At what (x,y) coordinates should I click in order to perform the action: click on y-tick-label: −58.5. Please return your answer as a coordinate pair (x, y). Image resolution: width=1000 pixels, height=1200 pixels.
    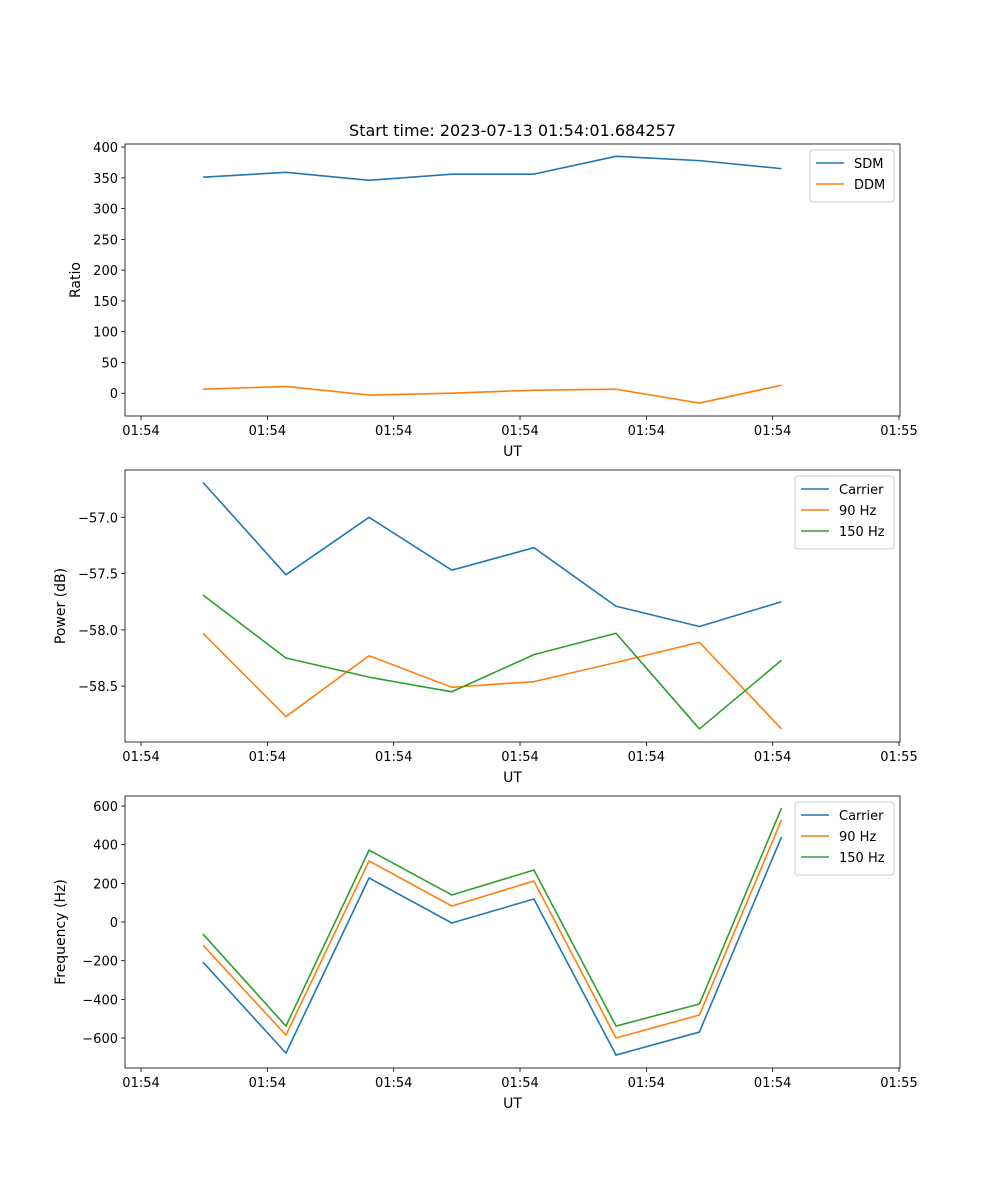
    Looking at the image, I should click on (98, 687).